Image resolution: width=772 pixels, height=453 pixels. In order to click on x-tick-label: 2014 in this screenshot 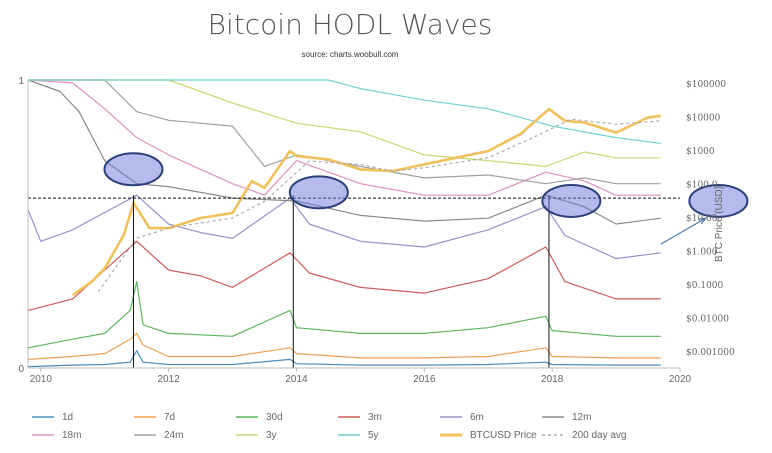, I will do `click(296, 379)`.